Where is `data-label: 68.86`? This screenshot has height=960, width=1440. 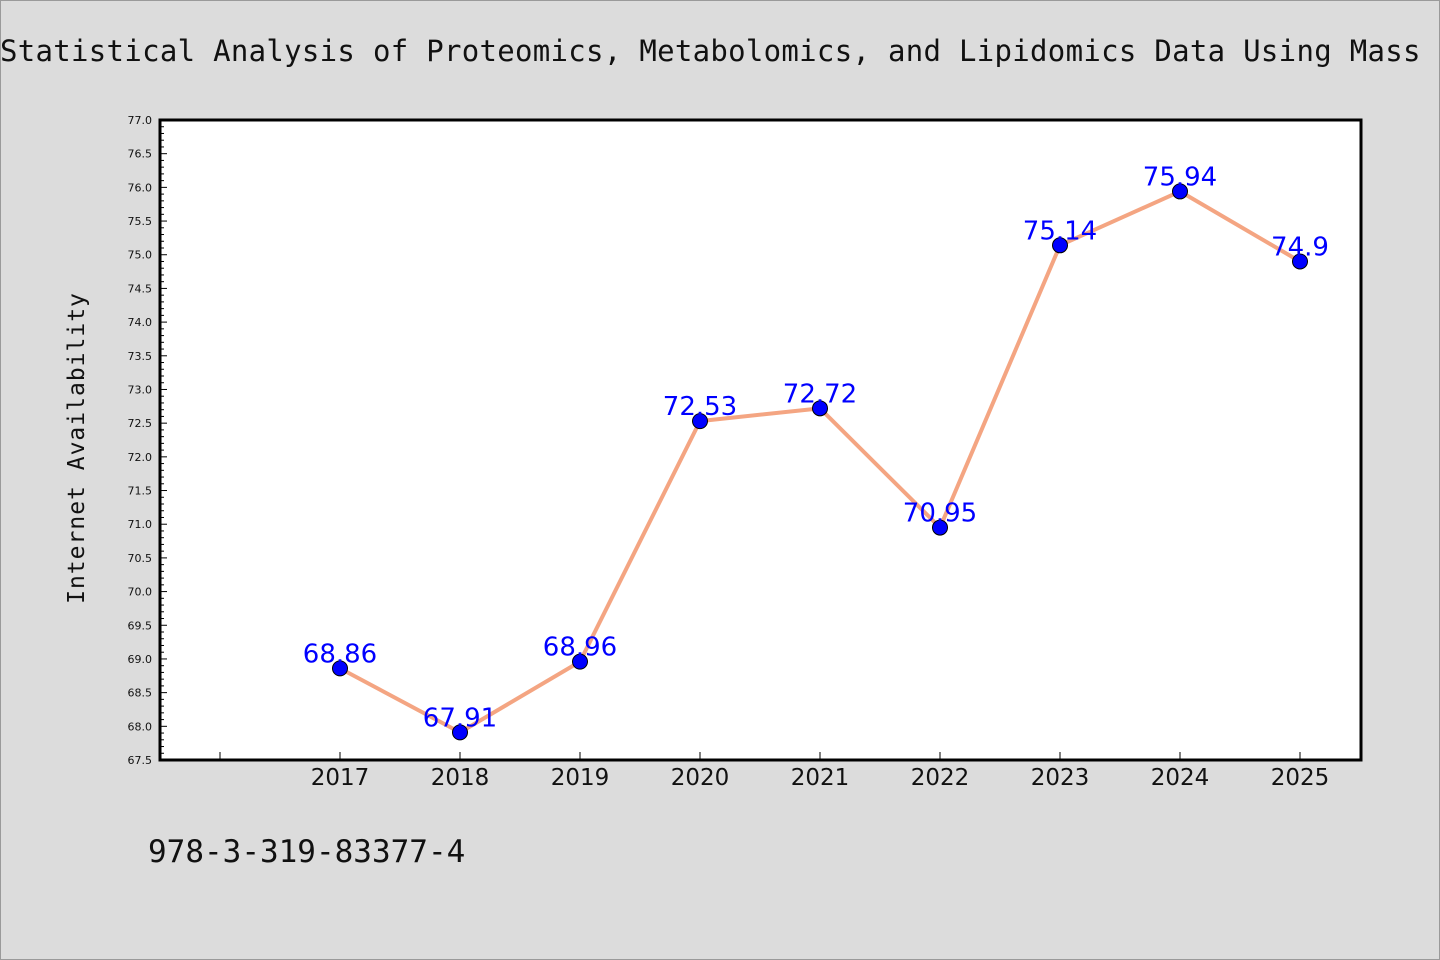 data-label: 68.86 is located at coordinates (340, 654).